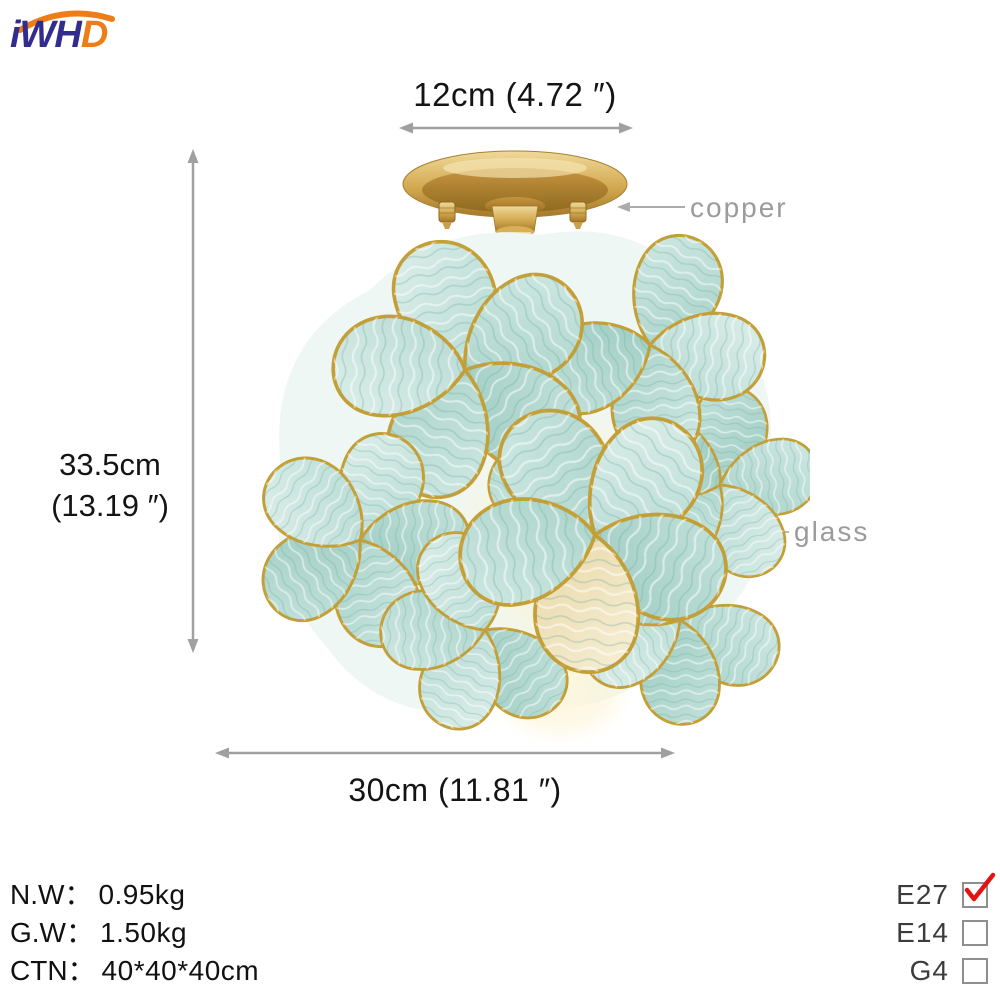 The height and width of the screenshot is (1000, 1000). What do you see at coordinates (975, 971) in the screenshot?
I see `checkbox-g4-unchecked` at bounding box center [975, 971].